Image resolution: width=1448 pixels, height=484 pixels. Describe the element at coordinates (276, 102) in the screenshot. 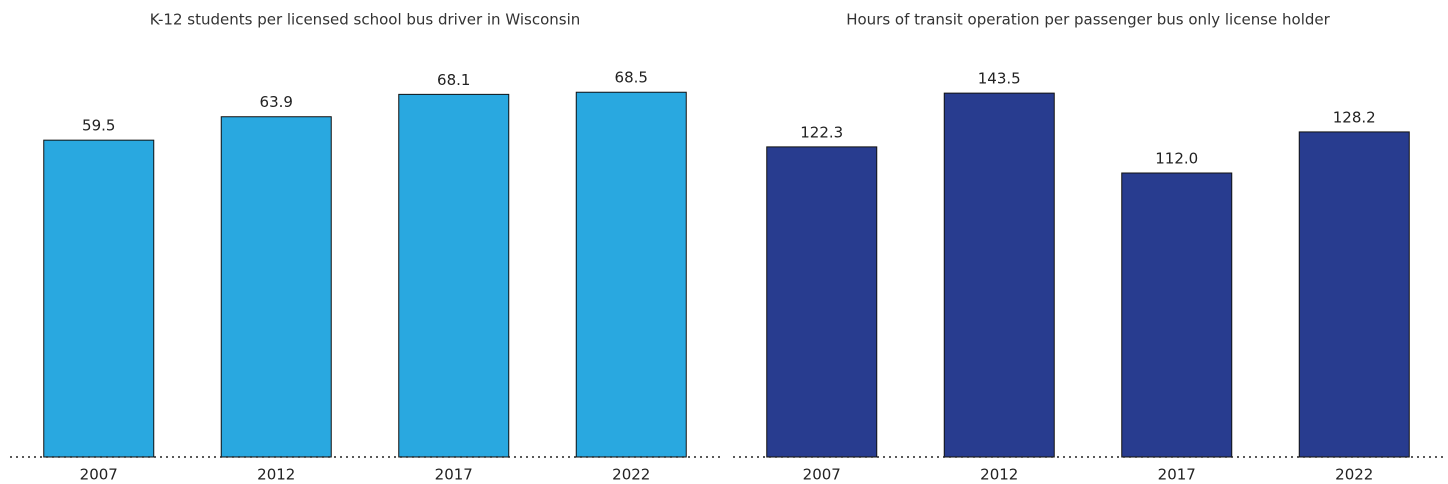

I see `value-label: 63.9` at that location.